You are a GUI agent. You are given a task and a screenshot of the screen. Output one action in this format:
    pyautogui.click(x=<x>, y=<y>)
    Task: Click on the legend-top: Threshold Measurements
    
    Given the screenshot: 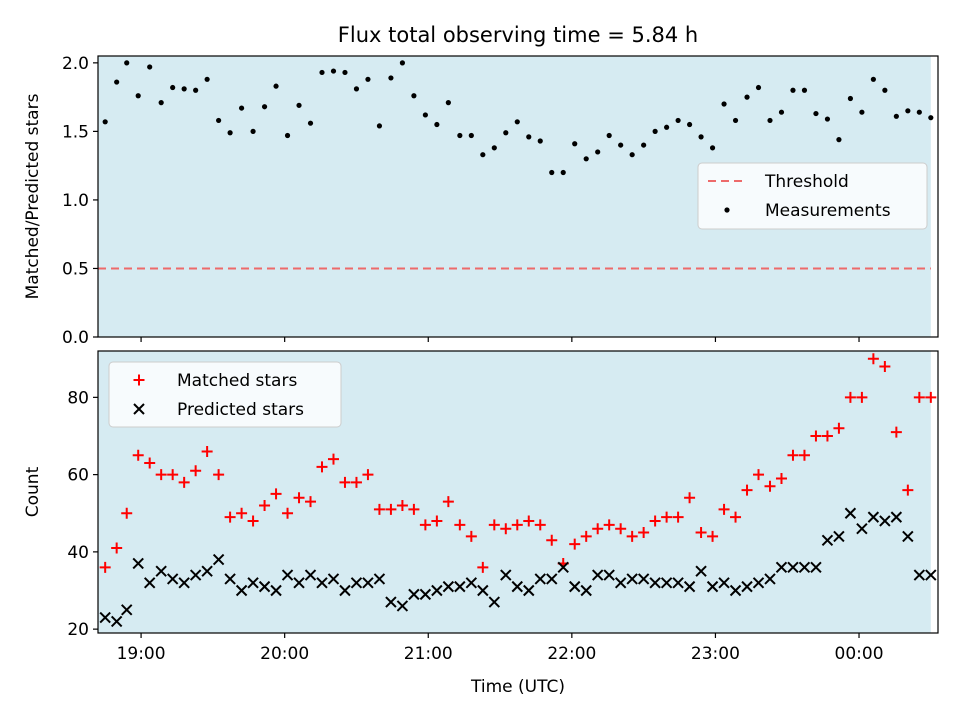 What is the action you would take?
    pyautogui.click(x=812, y=196)
    